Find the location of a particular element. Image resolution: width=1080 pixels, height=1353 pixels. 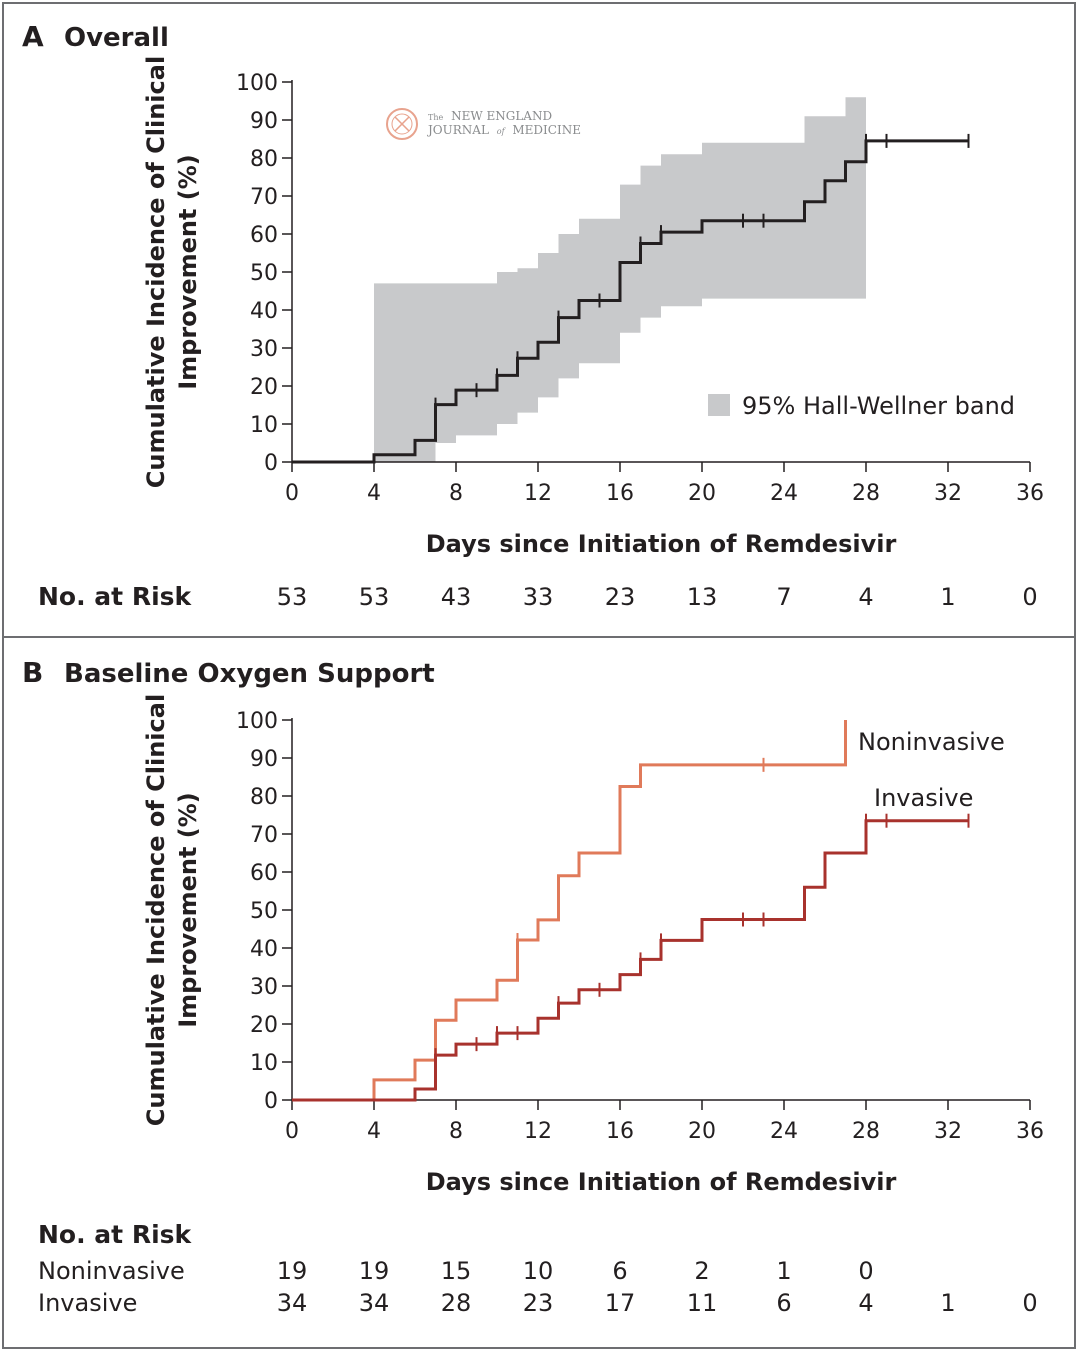

watermark-line2: JOURNAL is located at coordinates (457, 130).